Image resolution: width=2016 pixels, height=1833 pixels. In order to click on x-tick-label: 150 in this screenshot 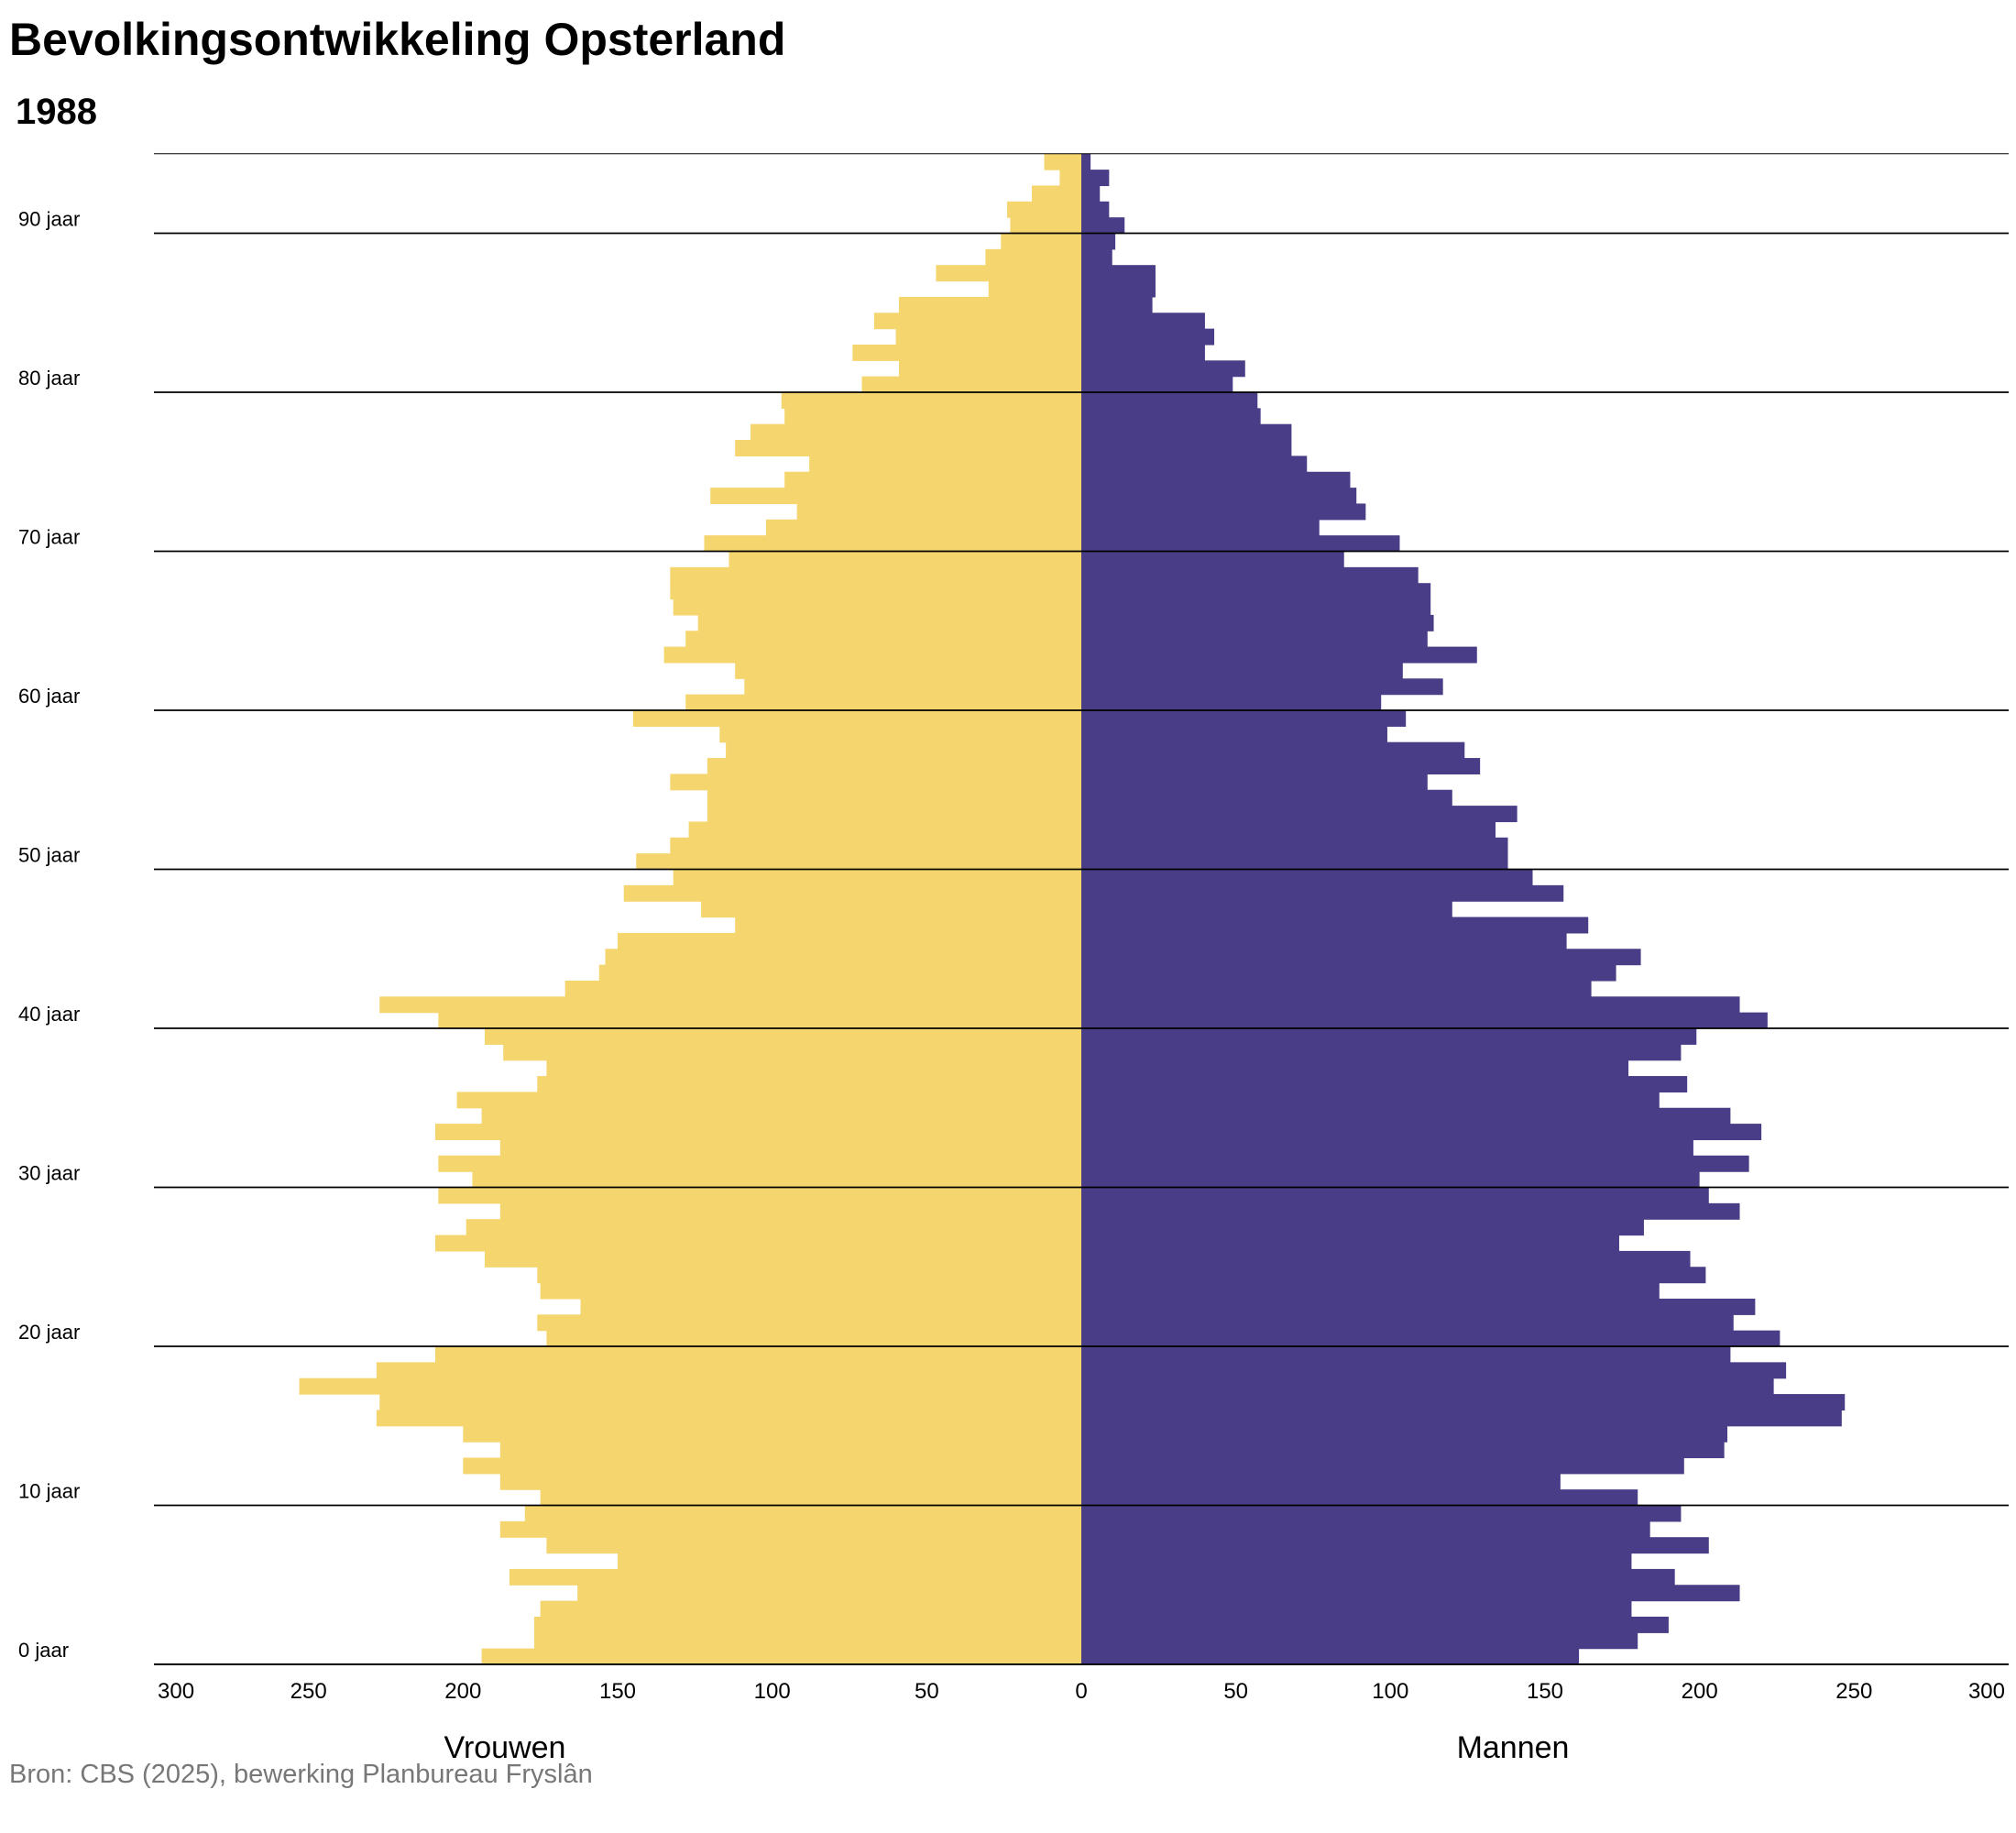, I will do `click(1545, 1691)`.